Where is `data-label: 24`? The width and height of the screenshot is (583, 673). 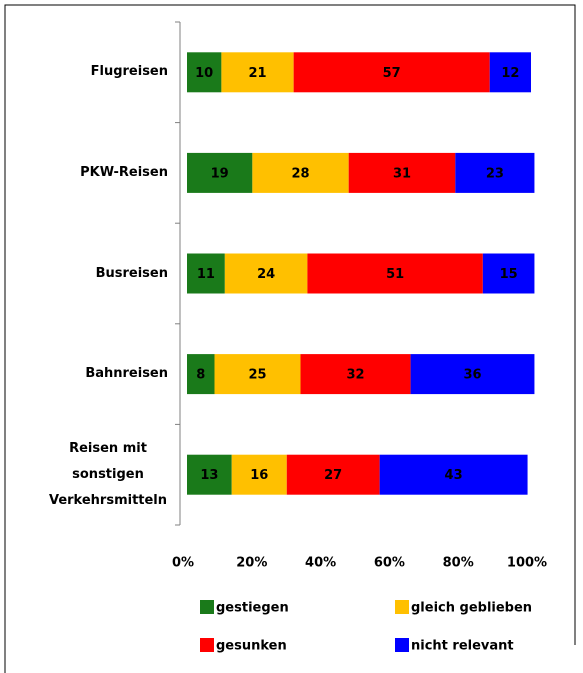 data-label: 24 is located at coordinates (266, 274).